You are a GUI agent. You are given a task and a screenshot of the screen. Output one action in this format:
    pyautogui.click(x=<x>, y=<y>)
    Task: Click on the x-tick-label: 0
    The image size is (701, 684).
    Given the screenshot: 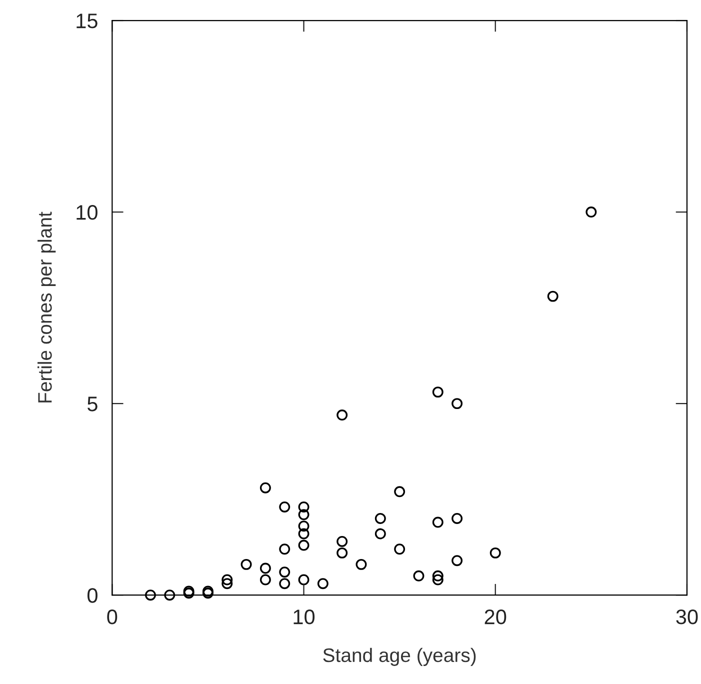 What is the action you would take?
    pyautogui.click(x=112, y=617)
    